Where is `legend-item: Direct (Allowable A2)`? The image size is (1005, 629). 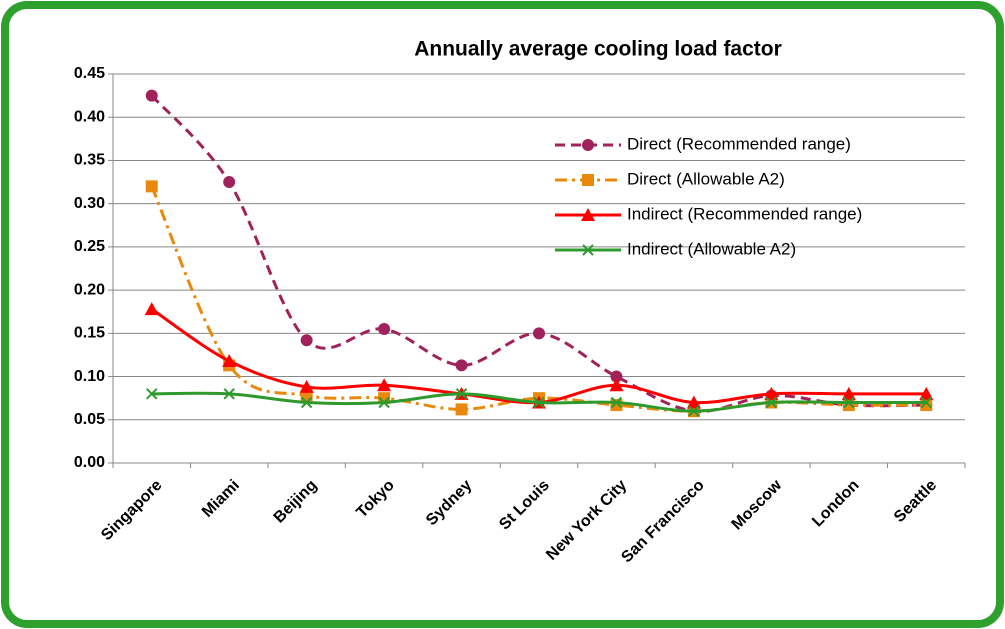
legend-item: Direct (Allowable A2) is located at coordinates (670, 178).